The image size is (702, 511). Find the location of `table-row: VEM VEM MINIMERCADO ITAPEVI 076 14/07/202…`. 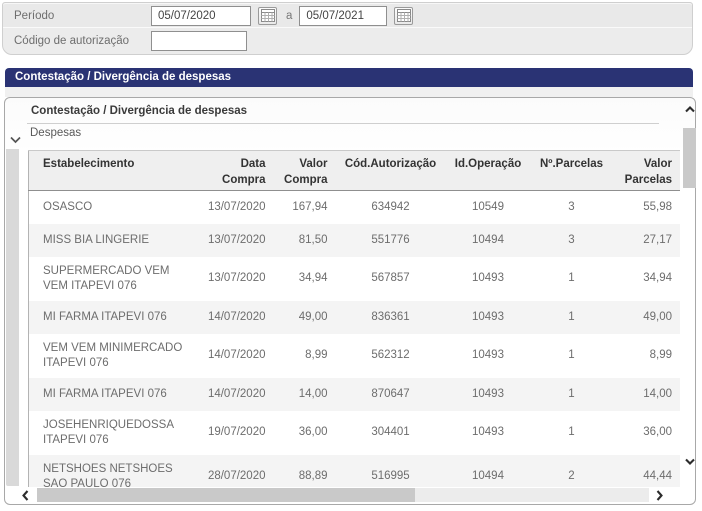

table-row: VEM VEM MINIMERCADO ITAPEVI 076 14/07/202… is located at coordinates (355, 356).